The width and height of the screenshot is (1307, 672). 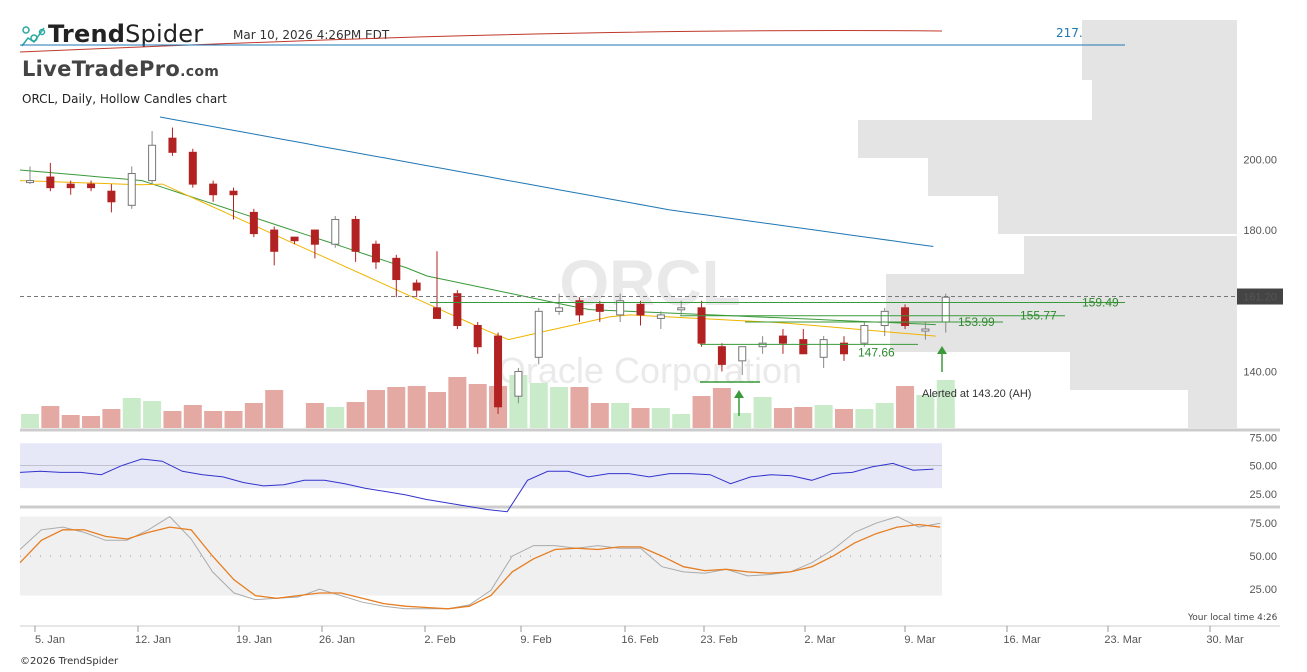 What do you see at coordinates (1233, 618) in the screenshot?
I see `local-time-note: Your local time 4:26` at bounding box center [1233, 618].